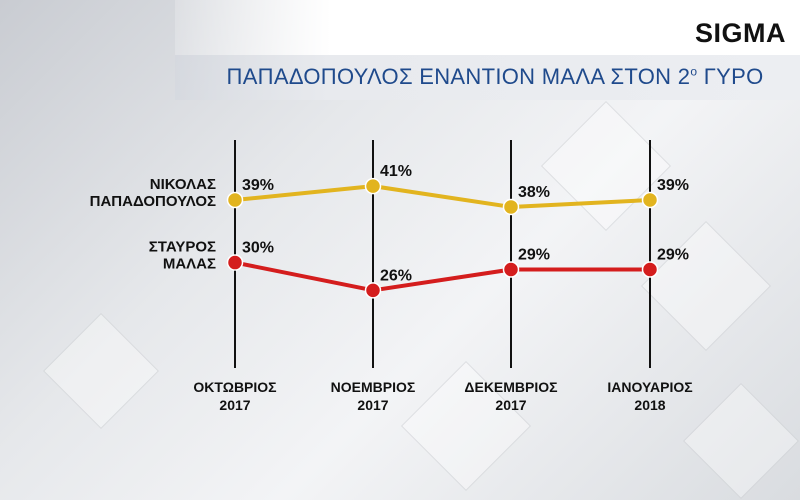 This screenshot has height=500, width=800. I want to click on series-name: ΣΤΑΥΡΟΣ, so click(182, 247).